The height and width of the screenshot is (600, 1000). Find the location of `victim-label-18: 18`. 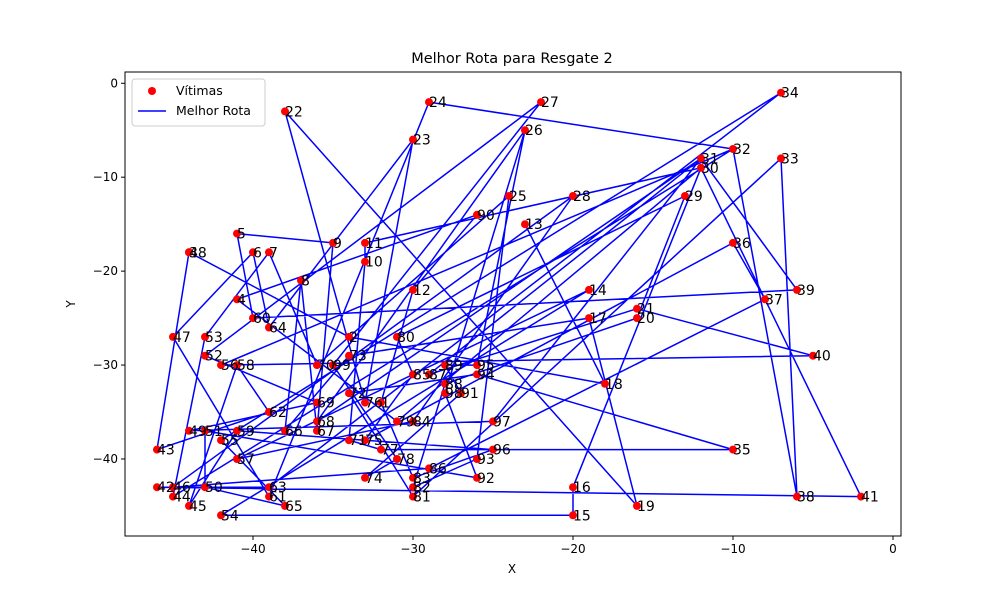

victim-label-18: 18 is located at coordinates (614, 385).